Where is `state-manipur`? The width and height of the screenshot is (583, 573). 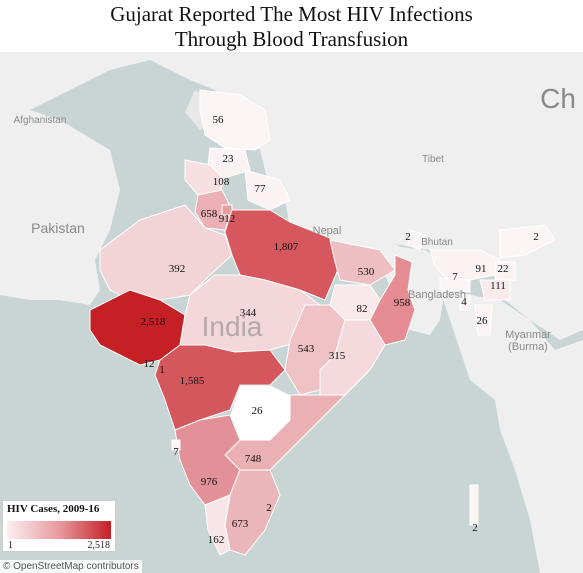 state-manipur is located at coordinates (495, 290).